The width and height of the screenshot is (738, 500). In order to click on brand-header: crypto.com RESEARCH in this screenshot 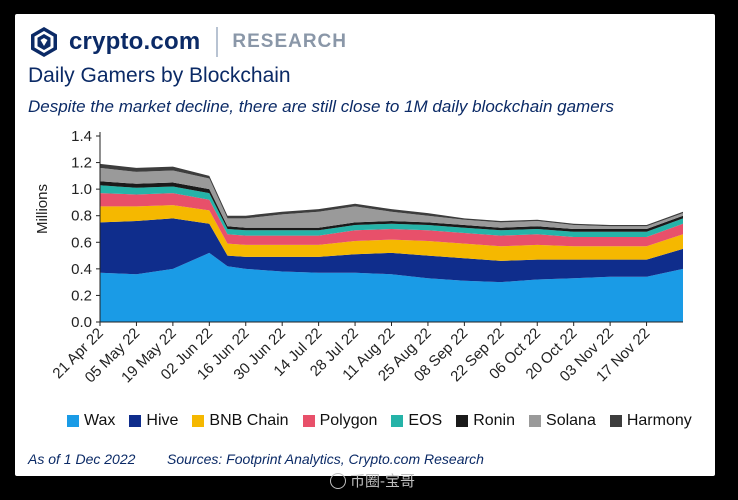, I will do `click(187, 42)`.